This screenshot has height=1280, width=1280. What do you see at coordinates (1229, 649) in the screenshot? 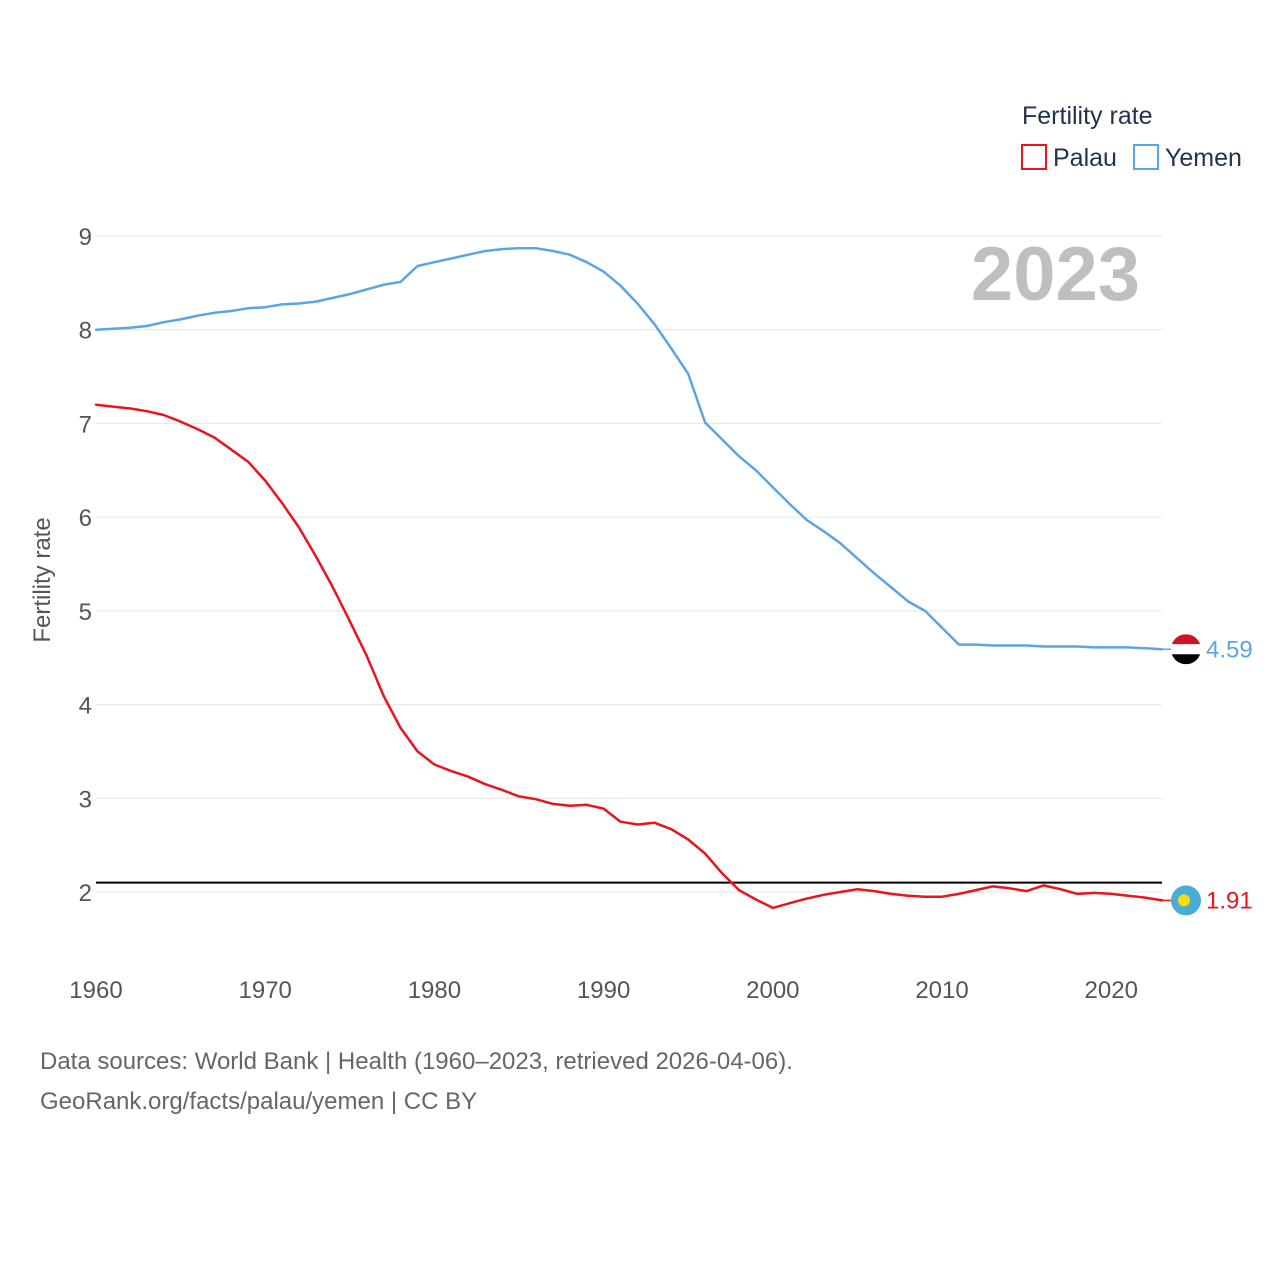
I see `end-value-label-yemen: 4.59` at bounding box center [1229, 649].